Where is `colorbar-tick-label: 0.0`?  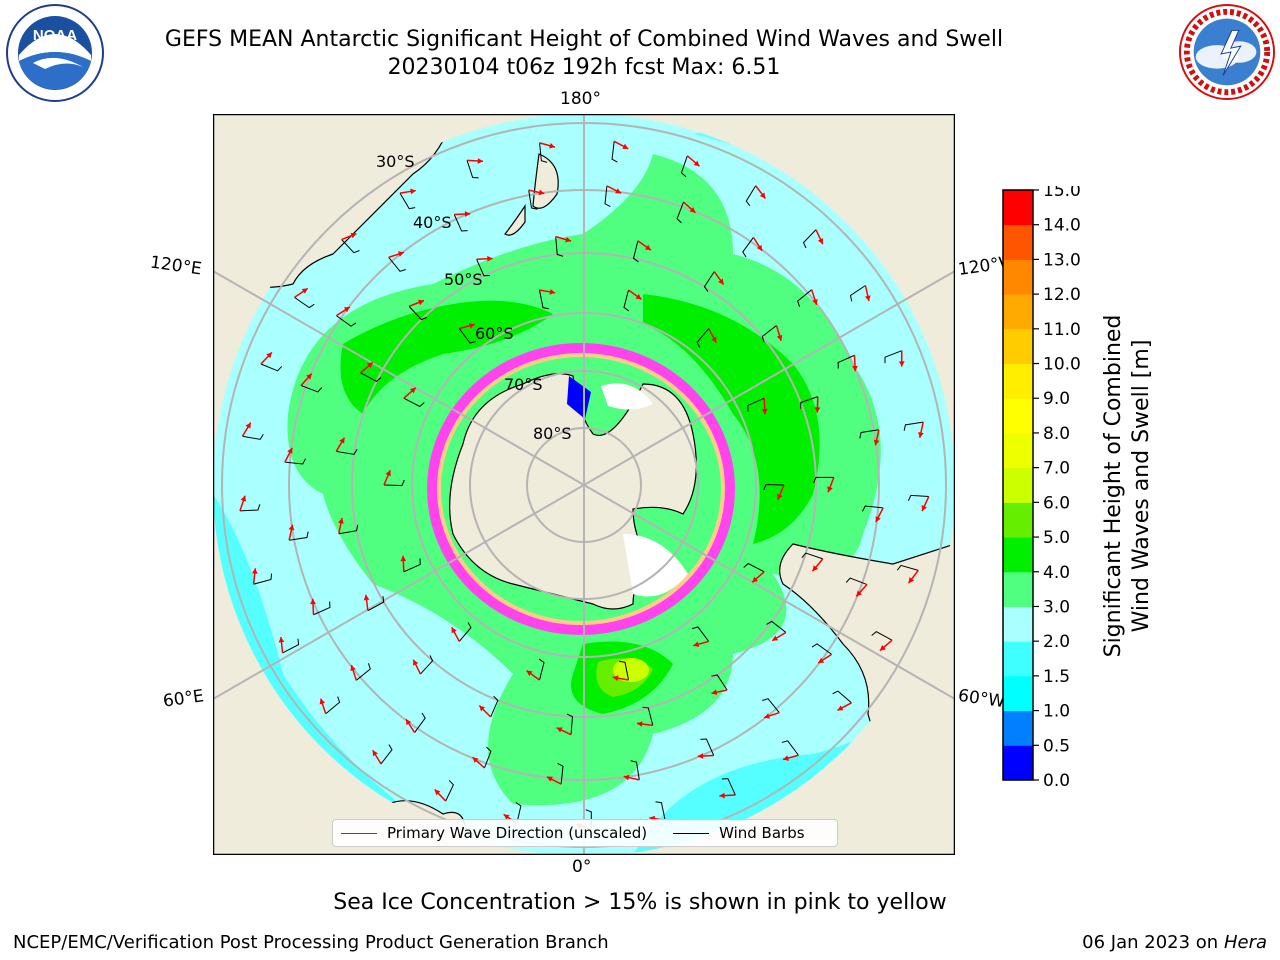
colorbar-tick-label: 0.0 is located at coordinates (1056, 778).